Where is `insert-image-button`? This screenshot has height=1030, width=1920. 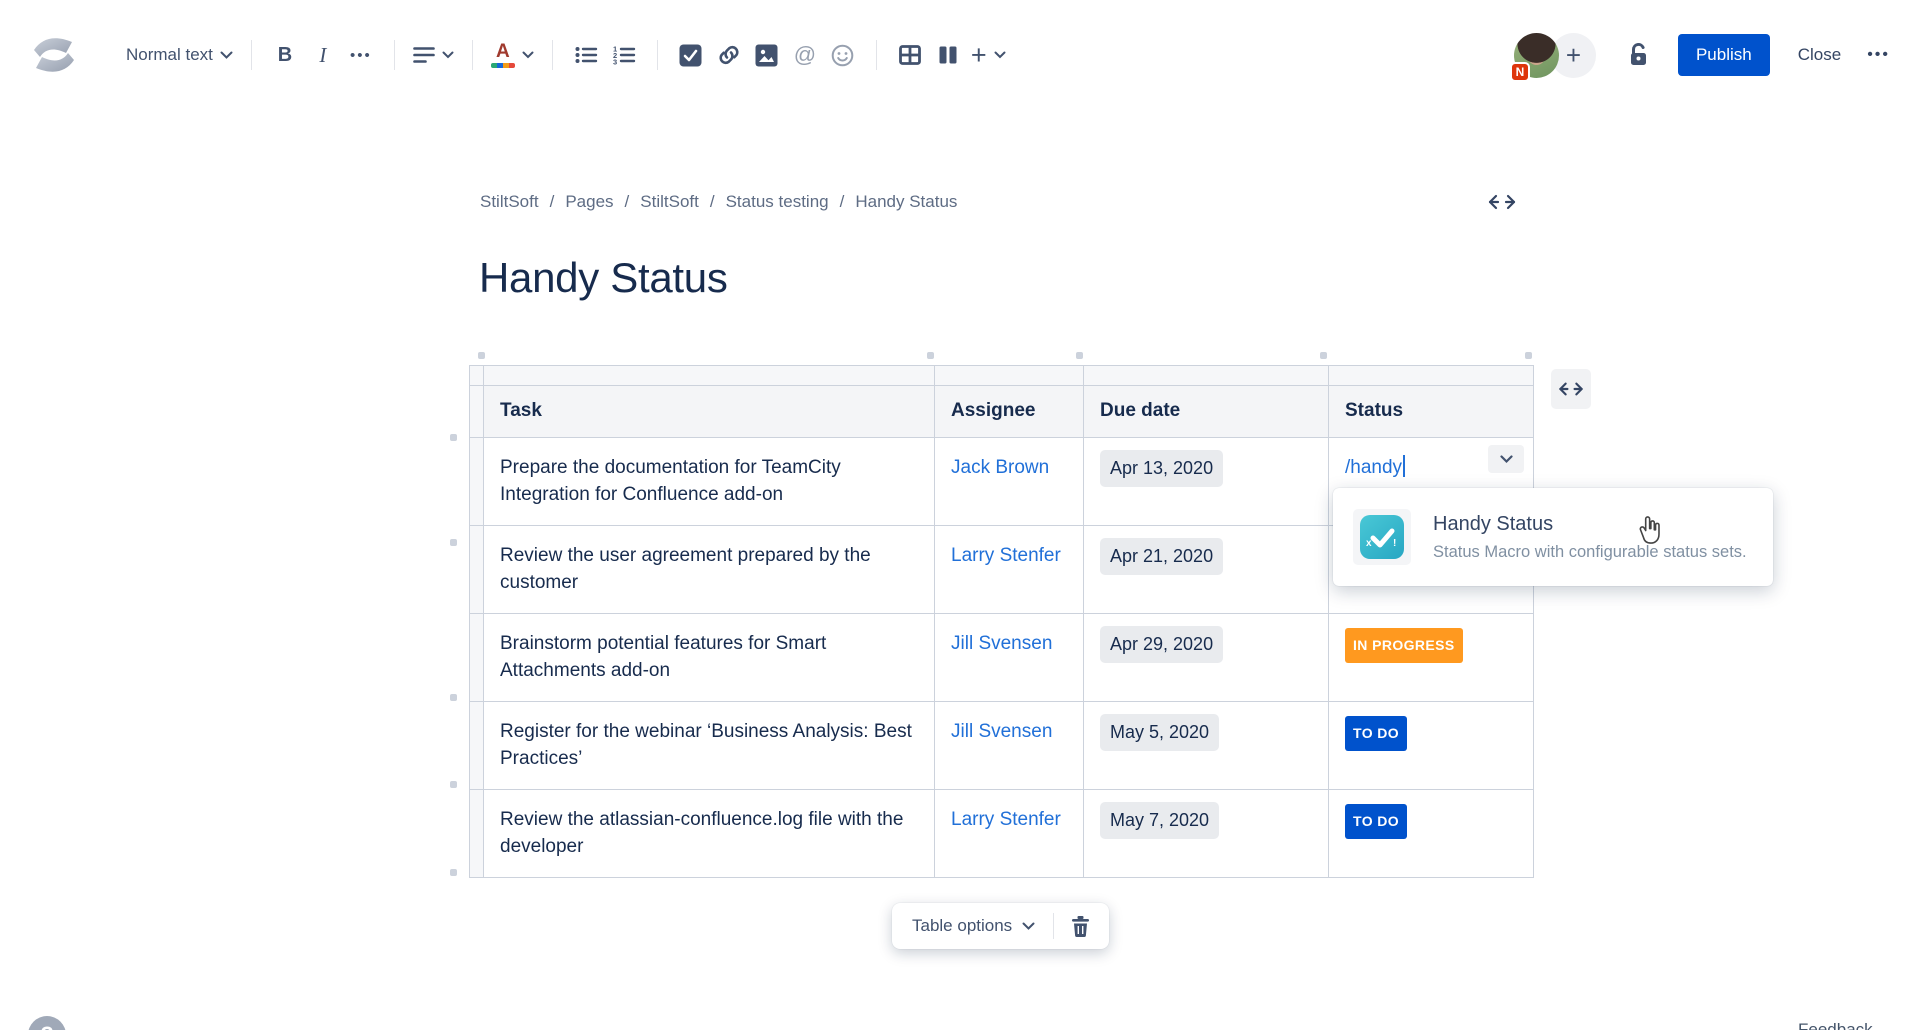
insert-image-button is located at coordinates (767, 55).